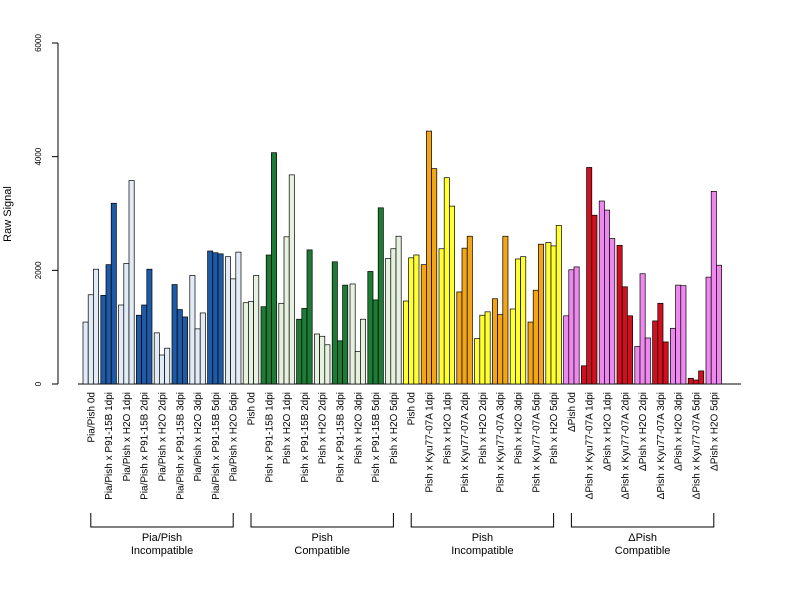 The image size is (800, 600). Describe the element at coordinates (38, 383) in the screenshot. I see `y-tick-label: 0` at that location.